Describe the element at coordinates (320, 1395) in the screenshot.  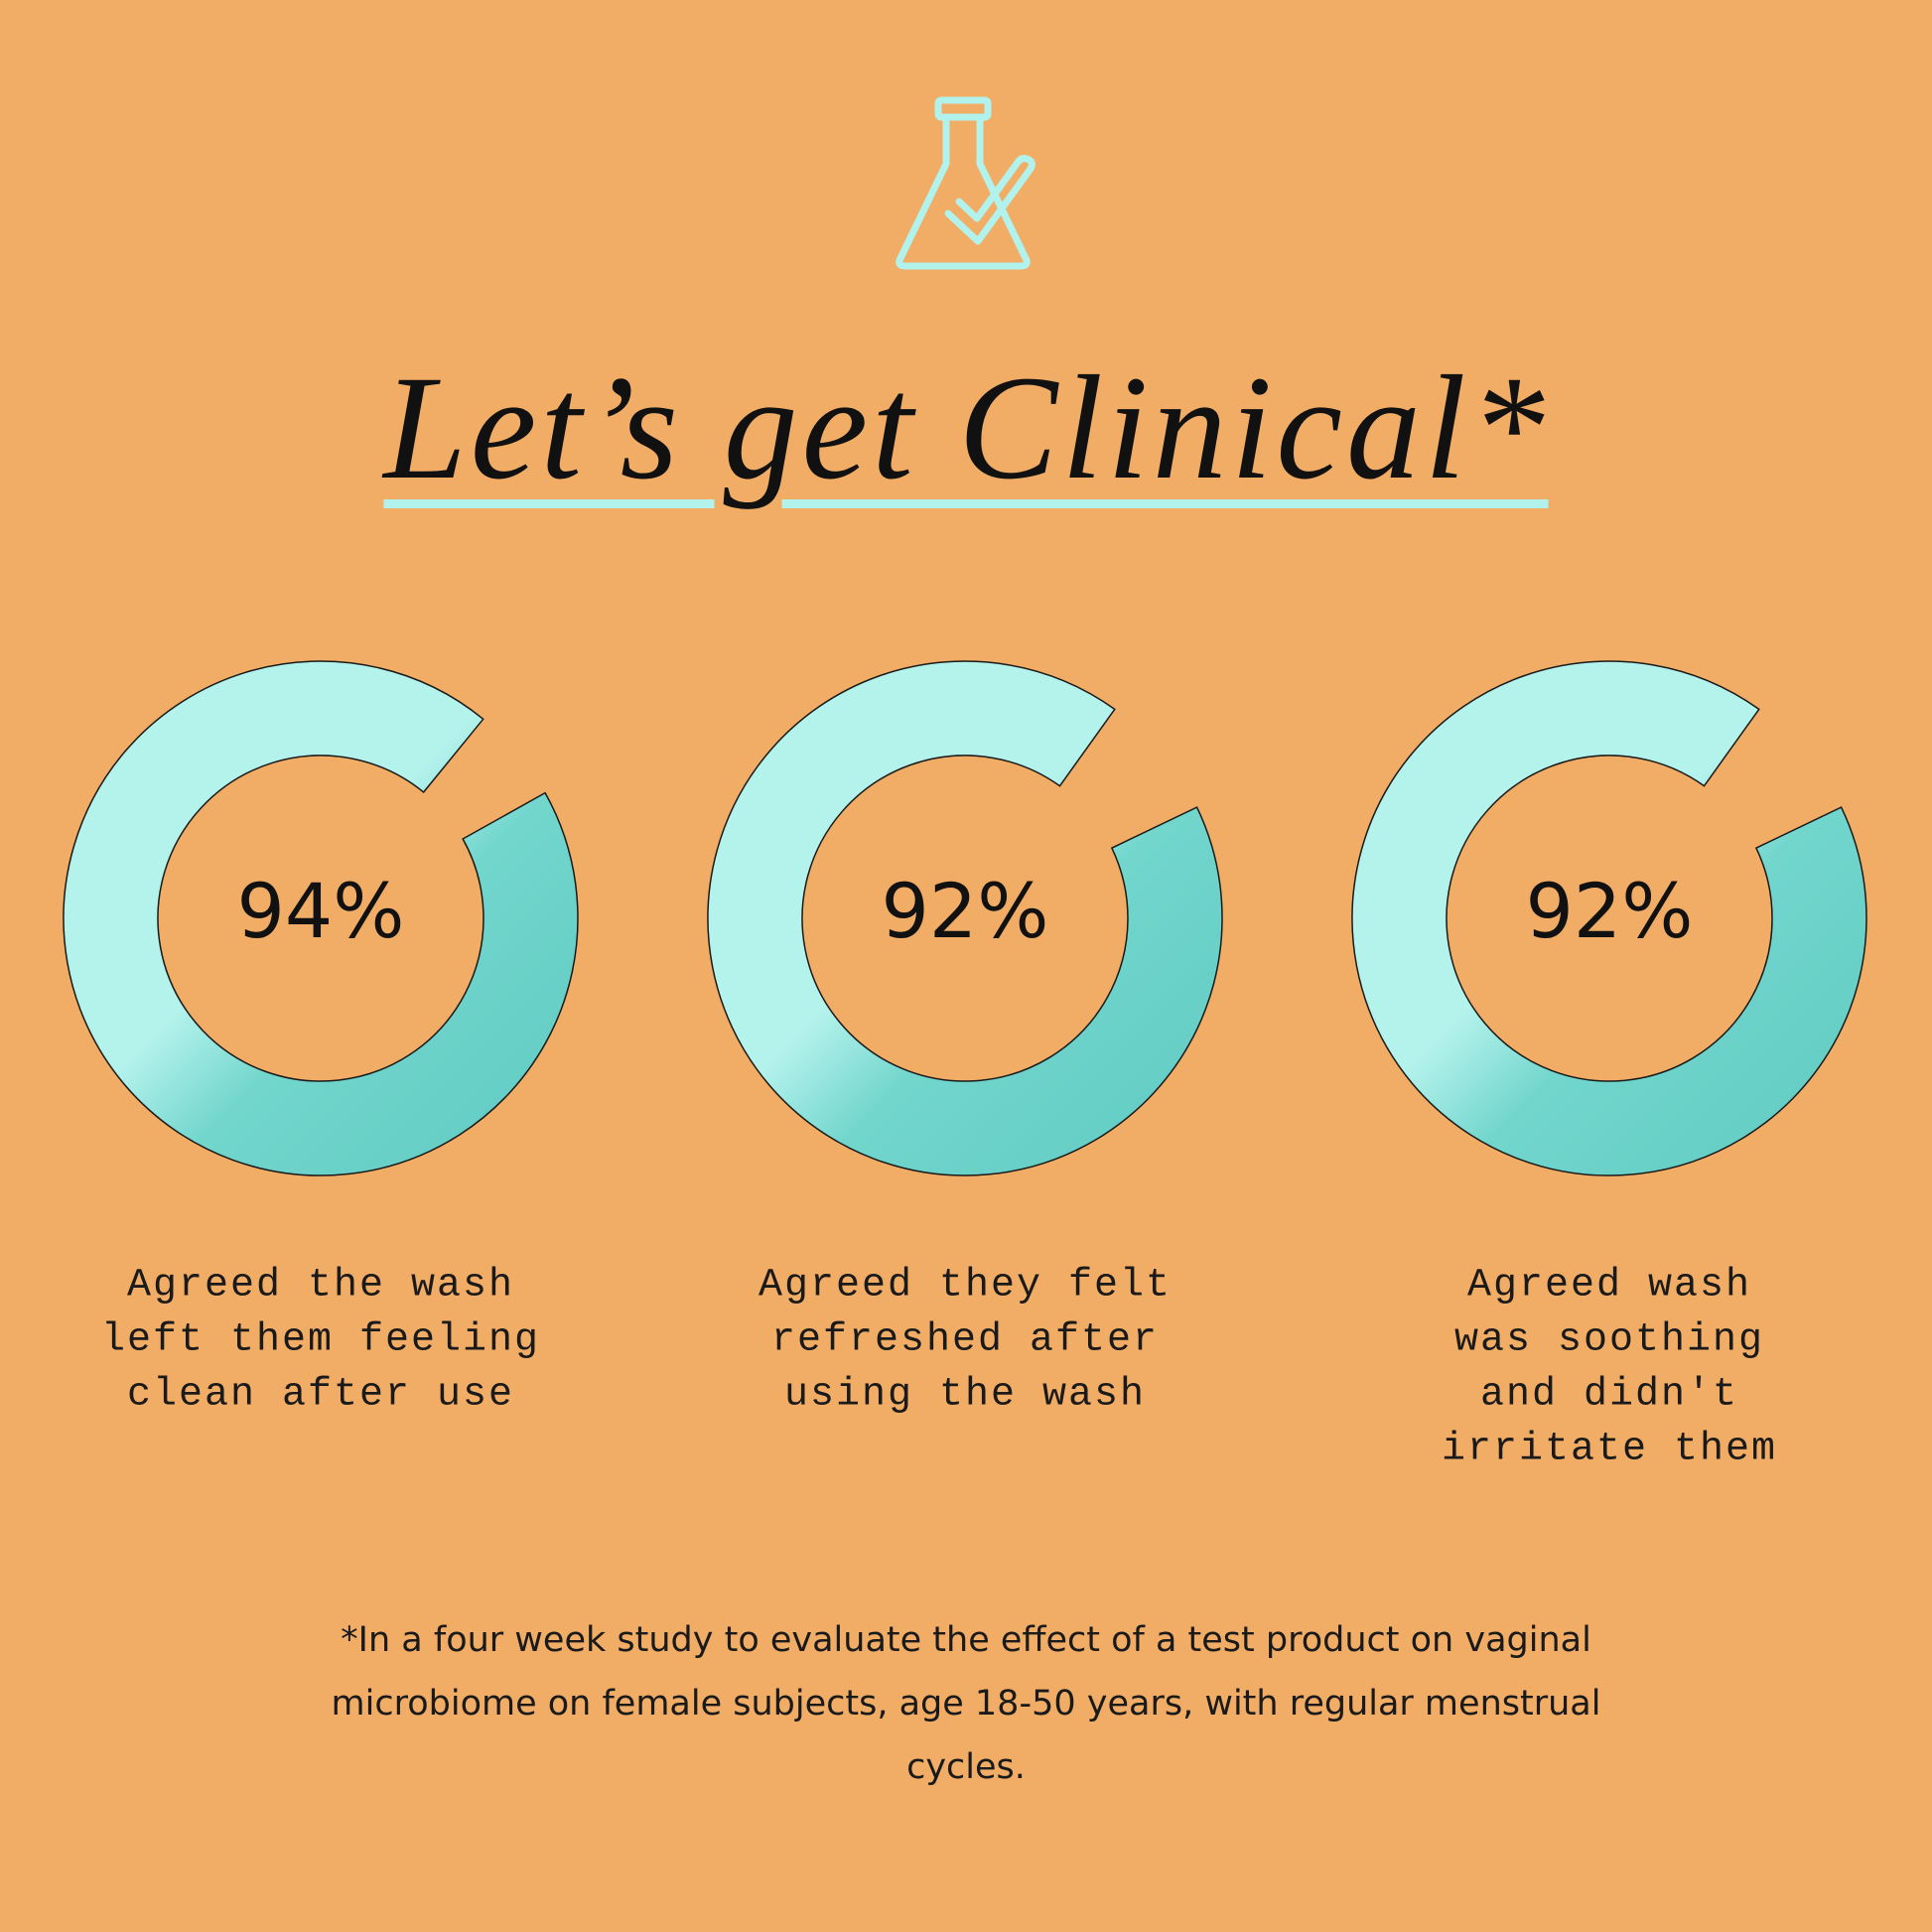
I see `caption-line: clean after use` at that location.